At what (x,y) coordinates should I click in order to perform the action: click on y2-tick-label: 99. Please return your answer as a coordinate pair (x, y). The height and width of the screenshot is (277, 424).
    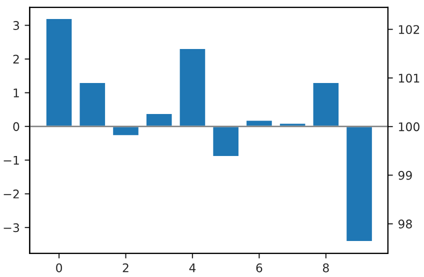
    Looking at the image, I should click on (405, 175).